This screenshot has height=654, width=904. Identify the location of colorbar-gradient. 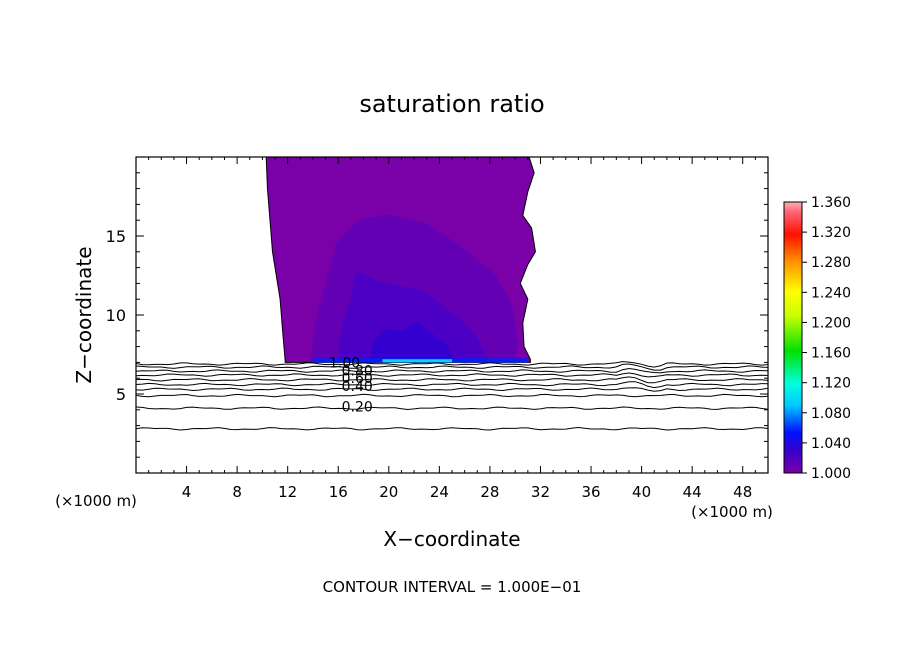
(793, 337).